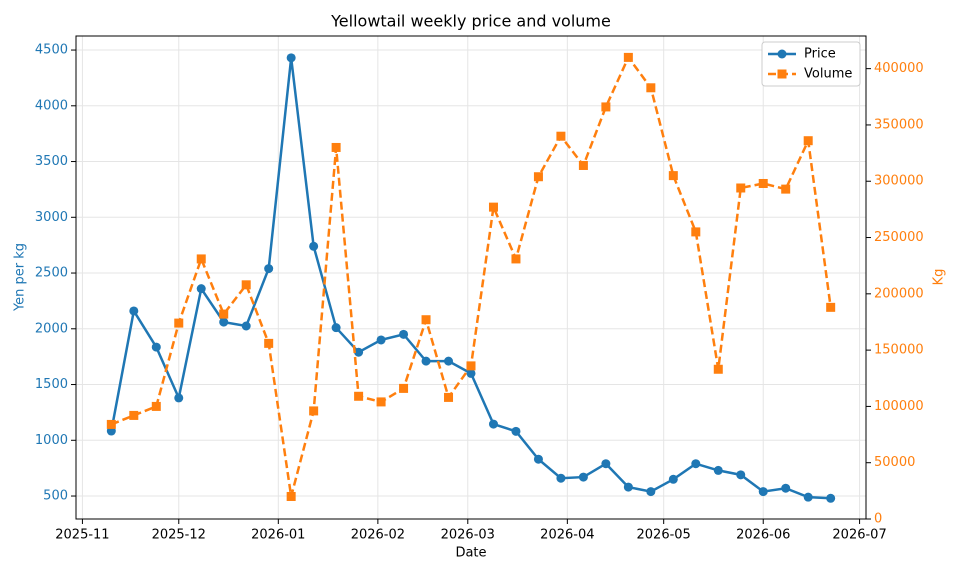 The width and height of the screenshot is (960, 580). I want to click on y2-tick-label: 50000, so click(894, 462).